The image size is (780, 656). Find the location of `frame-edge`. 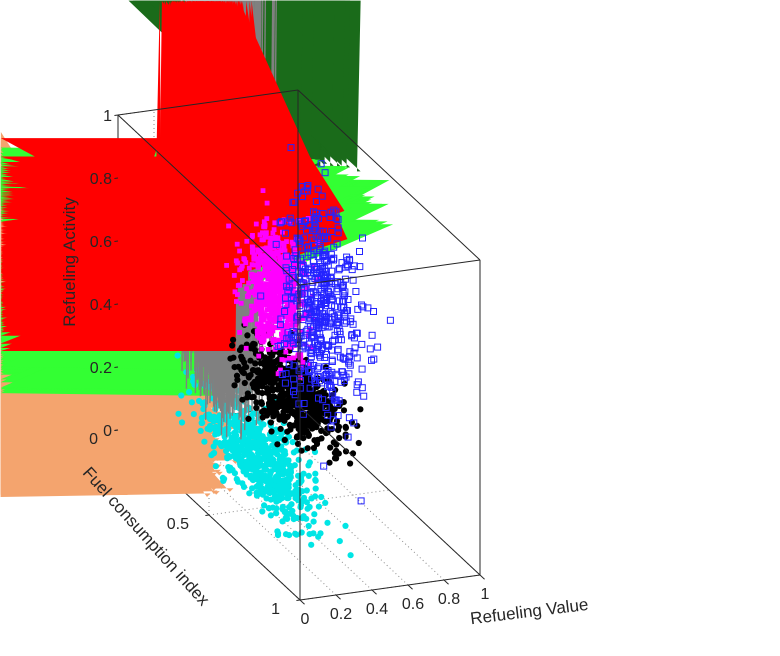

frame-edge is located at coordinates (389, 490).